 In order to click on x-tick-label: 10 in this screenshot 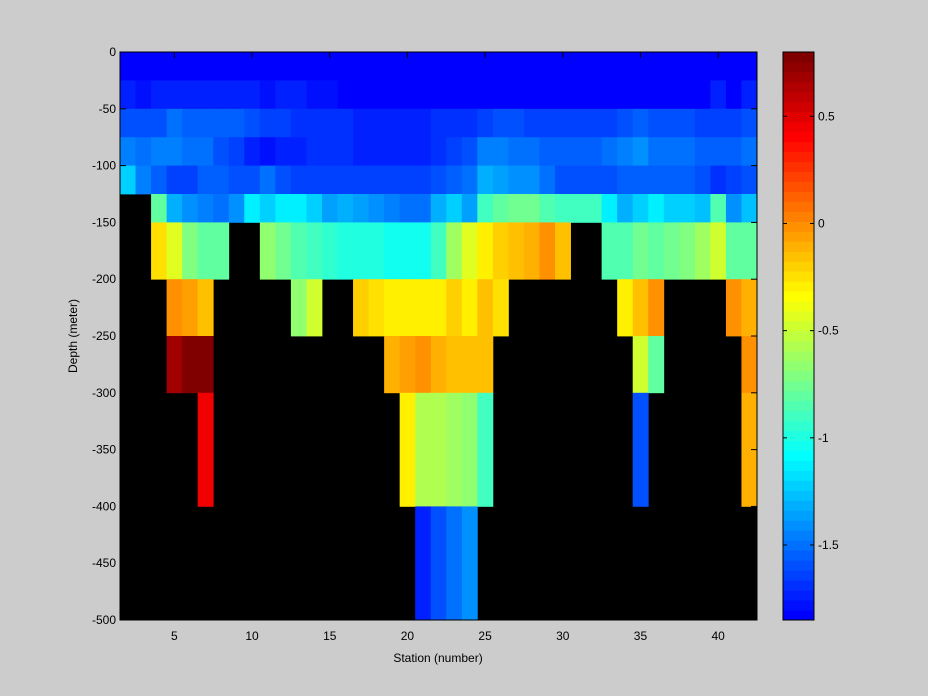, I will do `click(252, 636)`.